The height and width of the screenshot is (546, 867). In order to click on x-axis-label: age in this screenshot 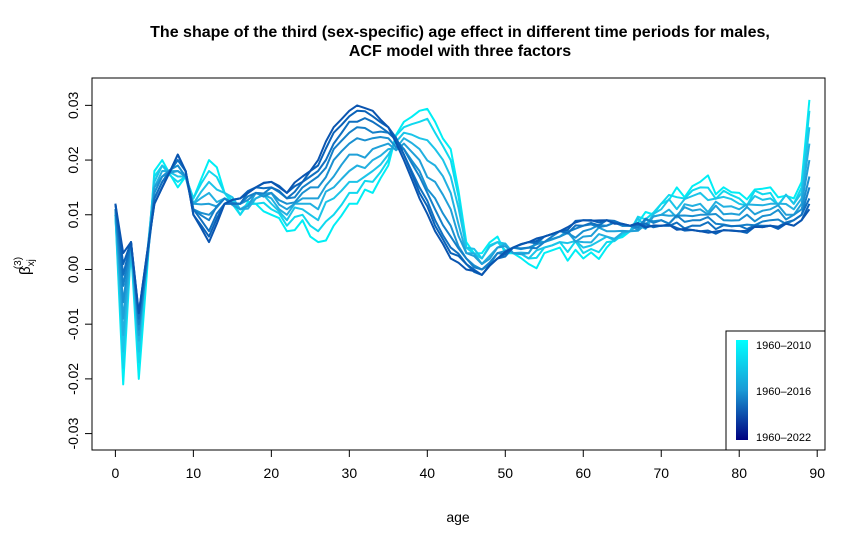, I will do `click(458, 517)`.